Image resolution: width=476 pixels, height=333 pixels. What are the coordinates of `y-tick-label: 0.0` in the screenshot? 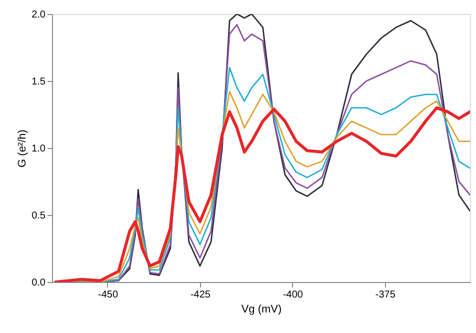 It's located at (39, 283).